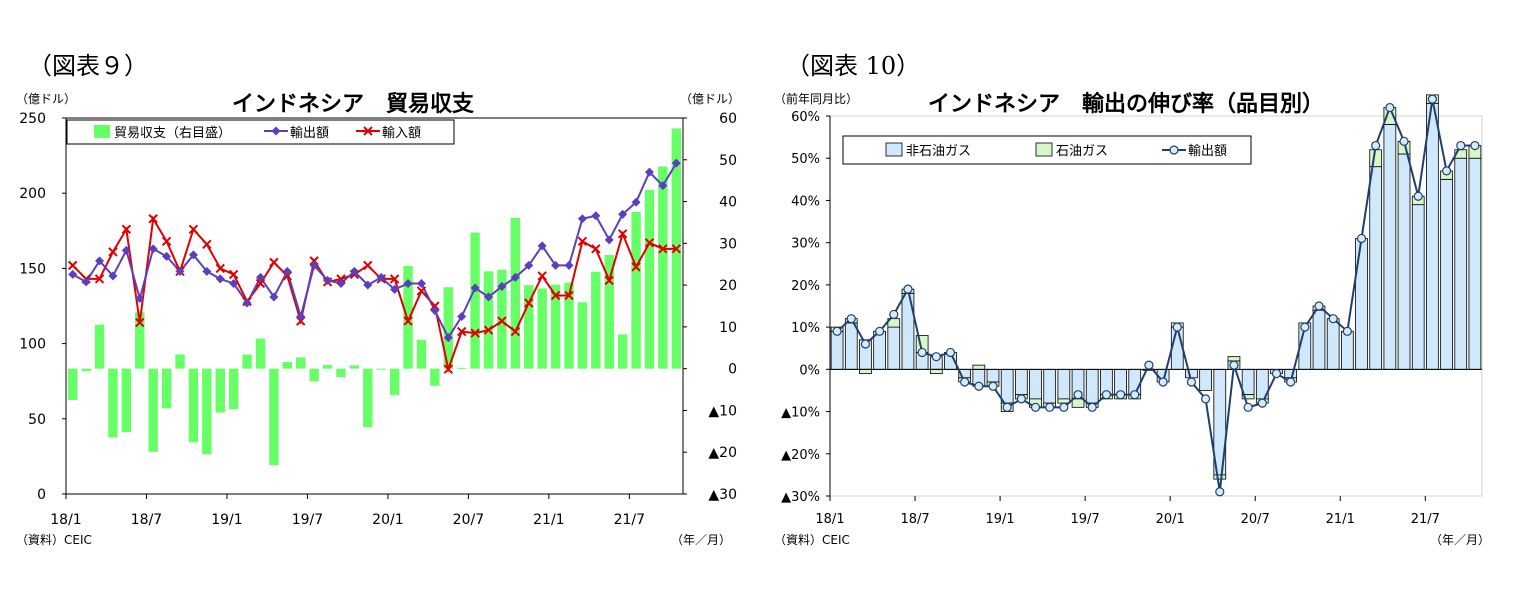 The image size is (1515, 590). What do you see at coordinates (1126, 104) in the screenshot?
I see `chart-title: インドネシア 輸出の伸び率（品目別）` at bounding box center [1126, 104].